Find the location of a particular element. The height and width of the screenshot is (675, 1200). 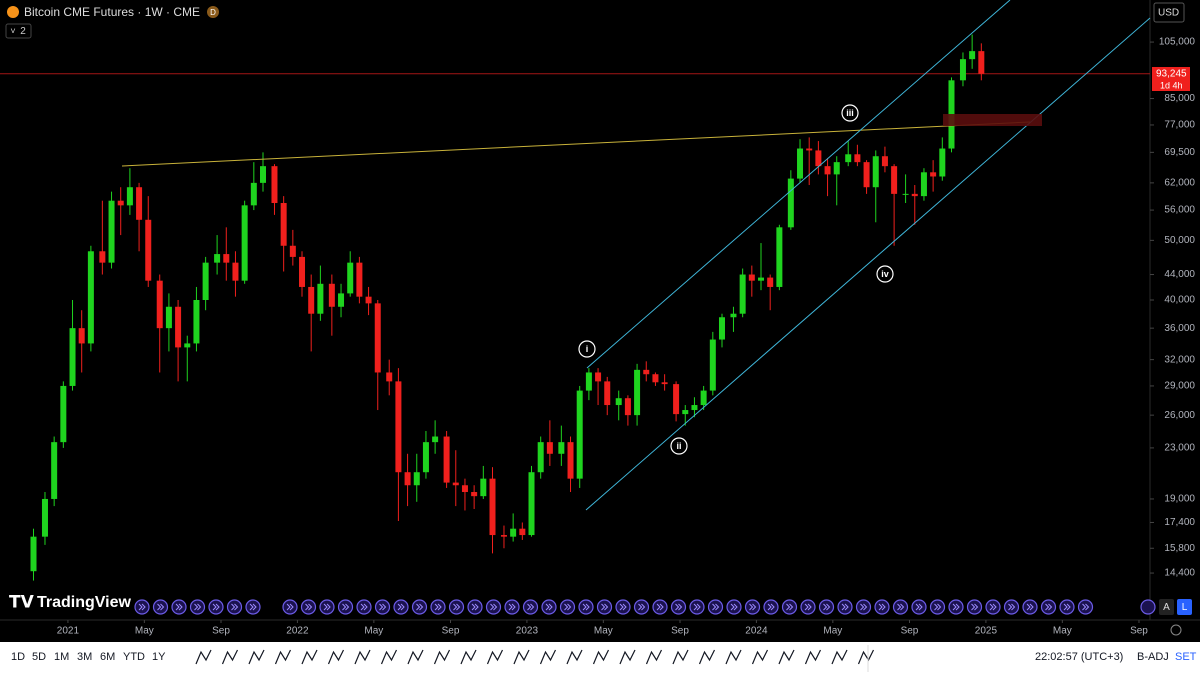

log-button is located at coordinates (1184, 607).